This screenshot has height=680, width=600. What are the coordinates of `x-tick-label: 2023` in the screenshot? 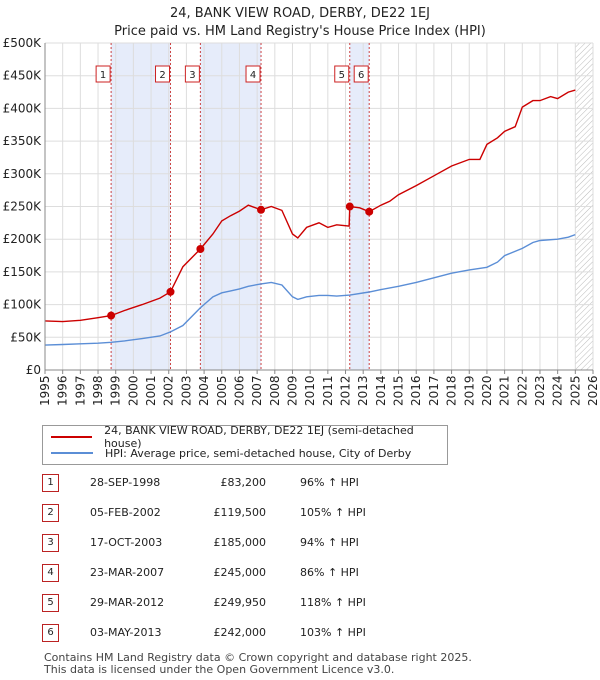 It's located at (540, 390).